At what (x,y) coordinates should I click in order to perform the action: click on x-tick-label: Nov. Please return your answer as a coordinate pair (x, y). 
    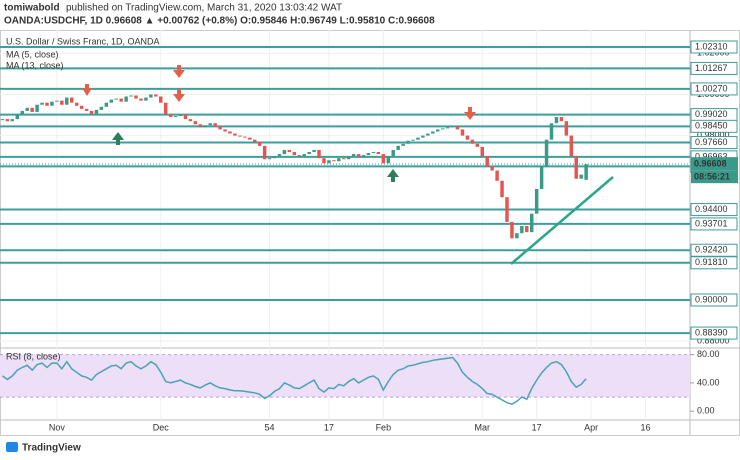
    Looking at the image, I should click on (57, 427).